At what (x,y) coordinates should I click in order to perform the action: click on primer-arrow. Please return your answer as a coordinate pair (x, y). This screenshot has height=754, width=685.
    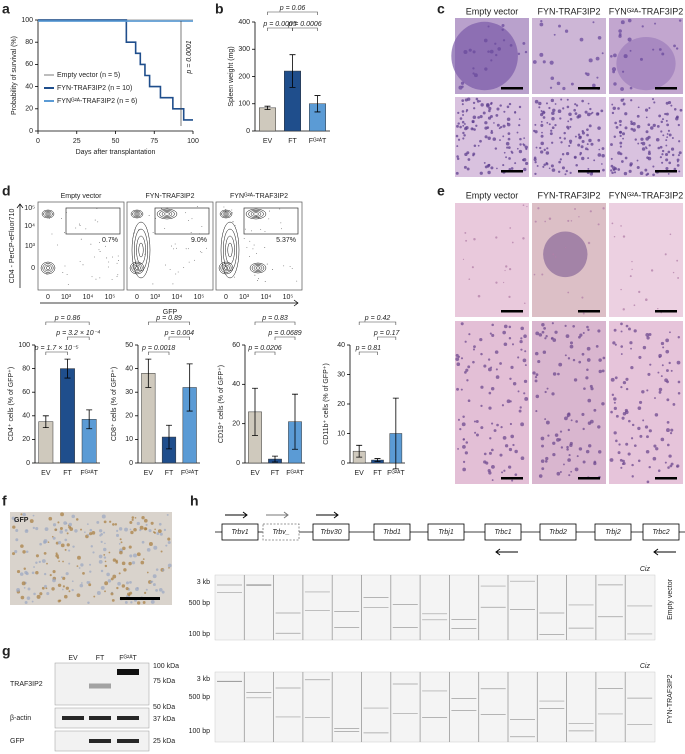
    Looking at the image, I should click on (277, 515).